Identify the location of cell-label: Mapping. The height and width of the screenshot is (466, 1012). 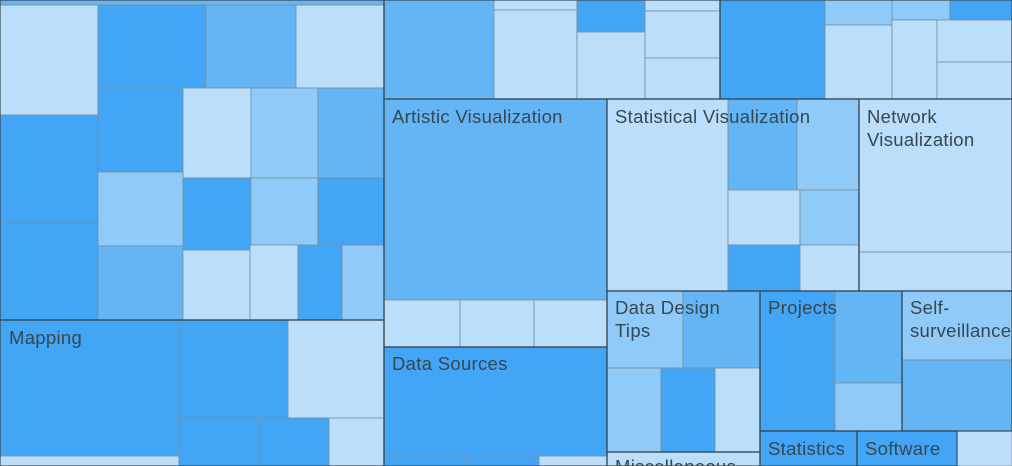
(45, 337).